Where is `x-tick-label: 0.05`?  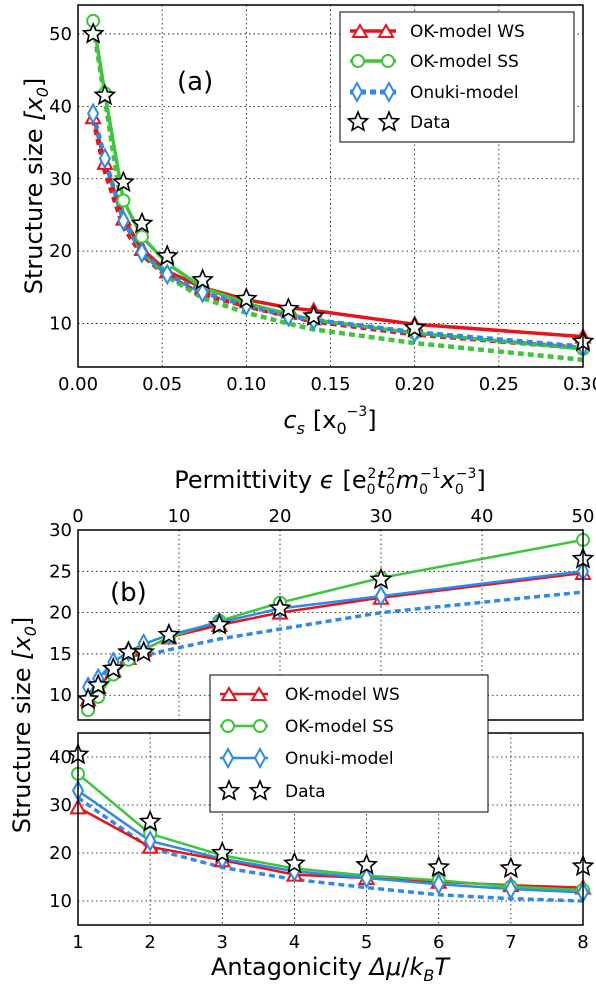
x-tick-label: 0.05 is located at coordinates (162, 384).